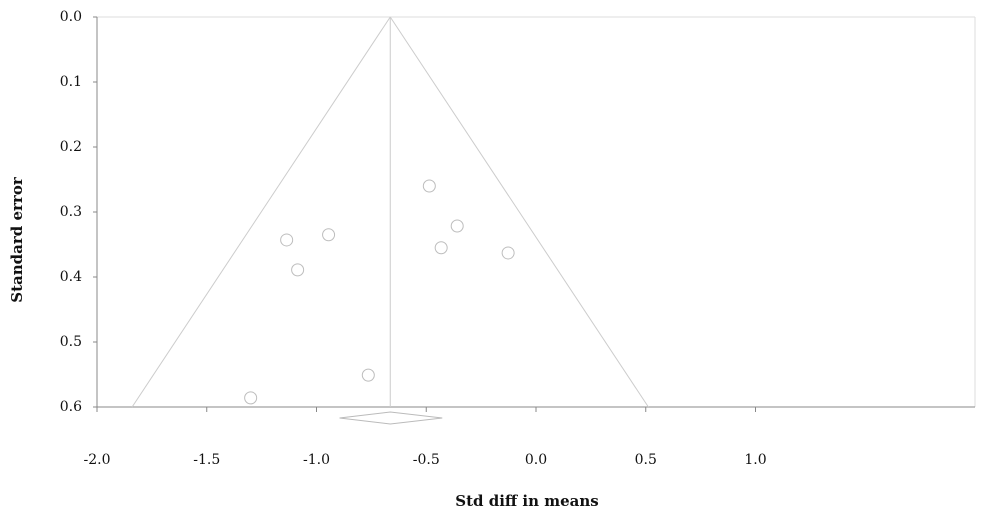  Describe the element at coordinates (426, 460) in the screenshot. I see `x-tick-label: -0.5` at that location.